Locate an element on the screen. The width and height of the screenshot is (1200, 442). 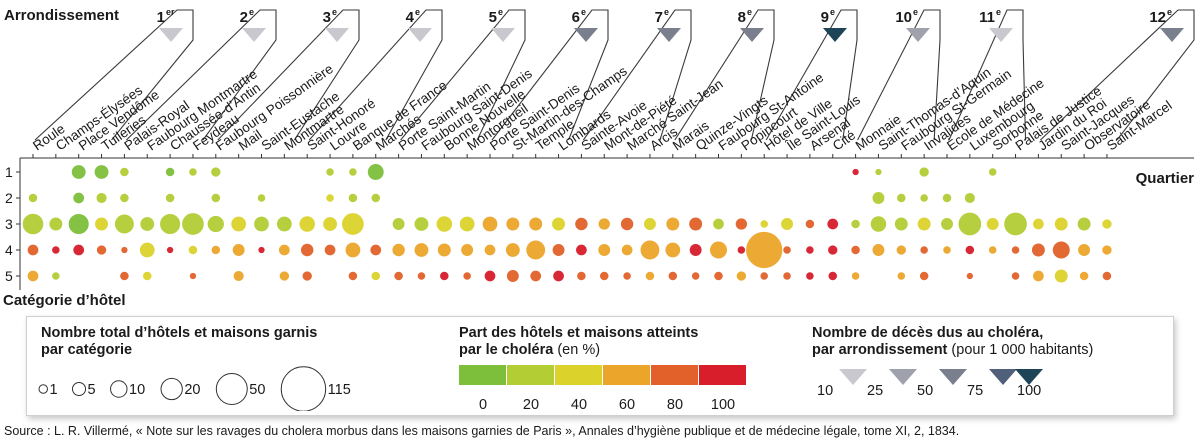
death-legend-triangle is located at coordinates (1029, 377).